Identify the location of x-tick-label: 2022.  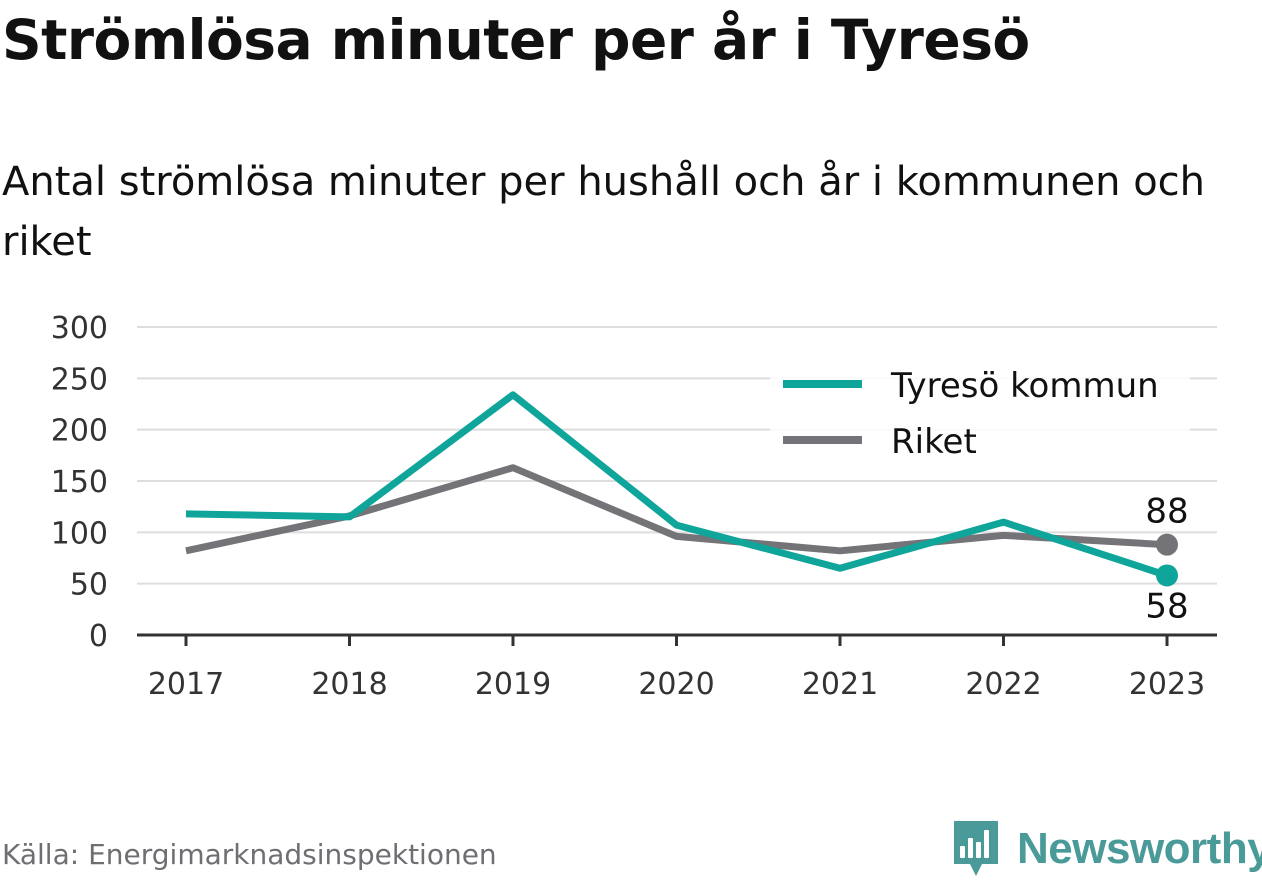
(1003, 684).